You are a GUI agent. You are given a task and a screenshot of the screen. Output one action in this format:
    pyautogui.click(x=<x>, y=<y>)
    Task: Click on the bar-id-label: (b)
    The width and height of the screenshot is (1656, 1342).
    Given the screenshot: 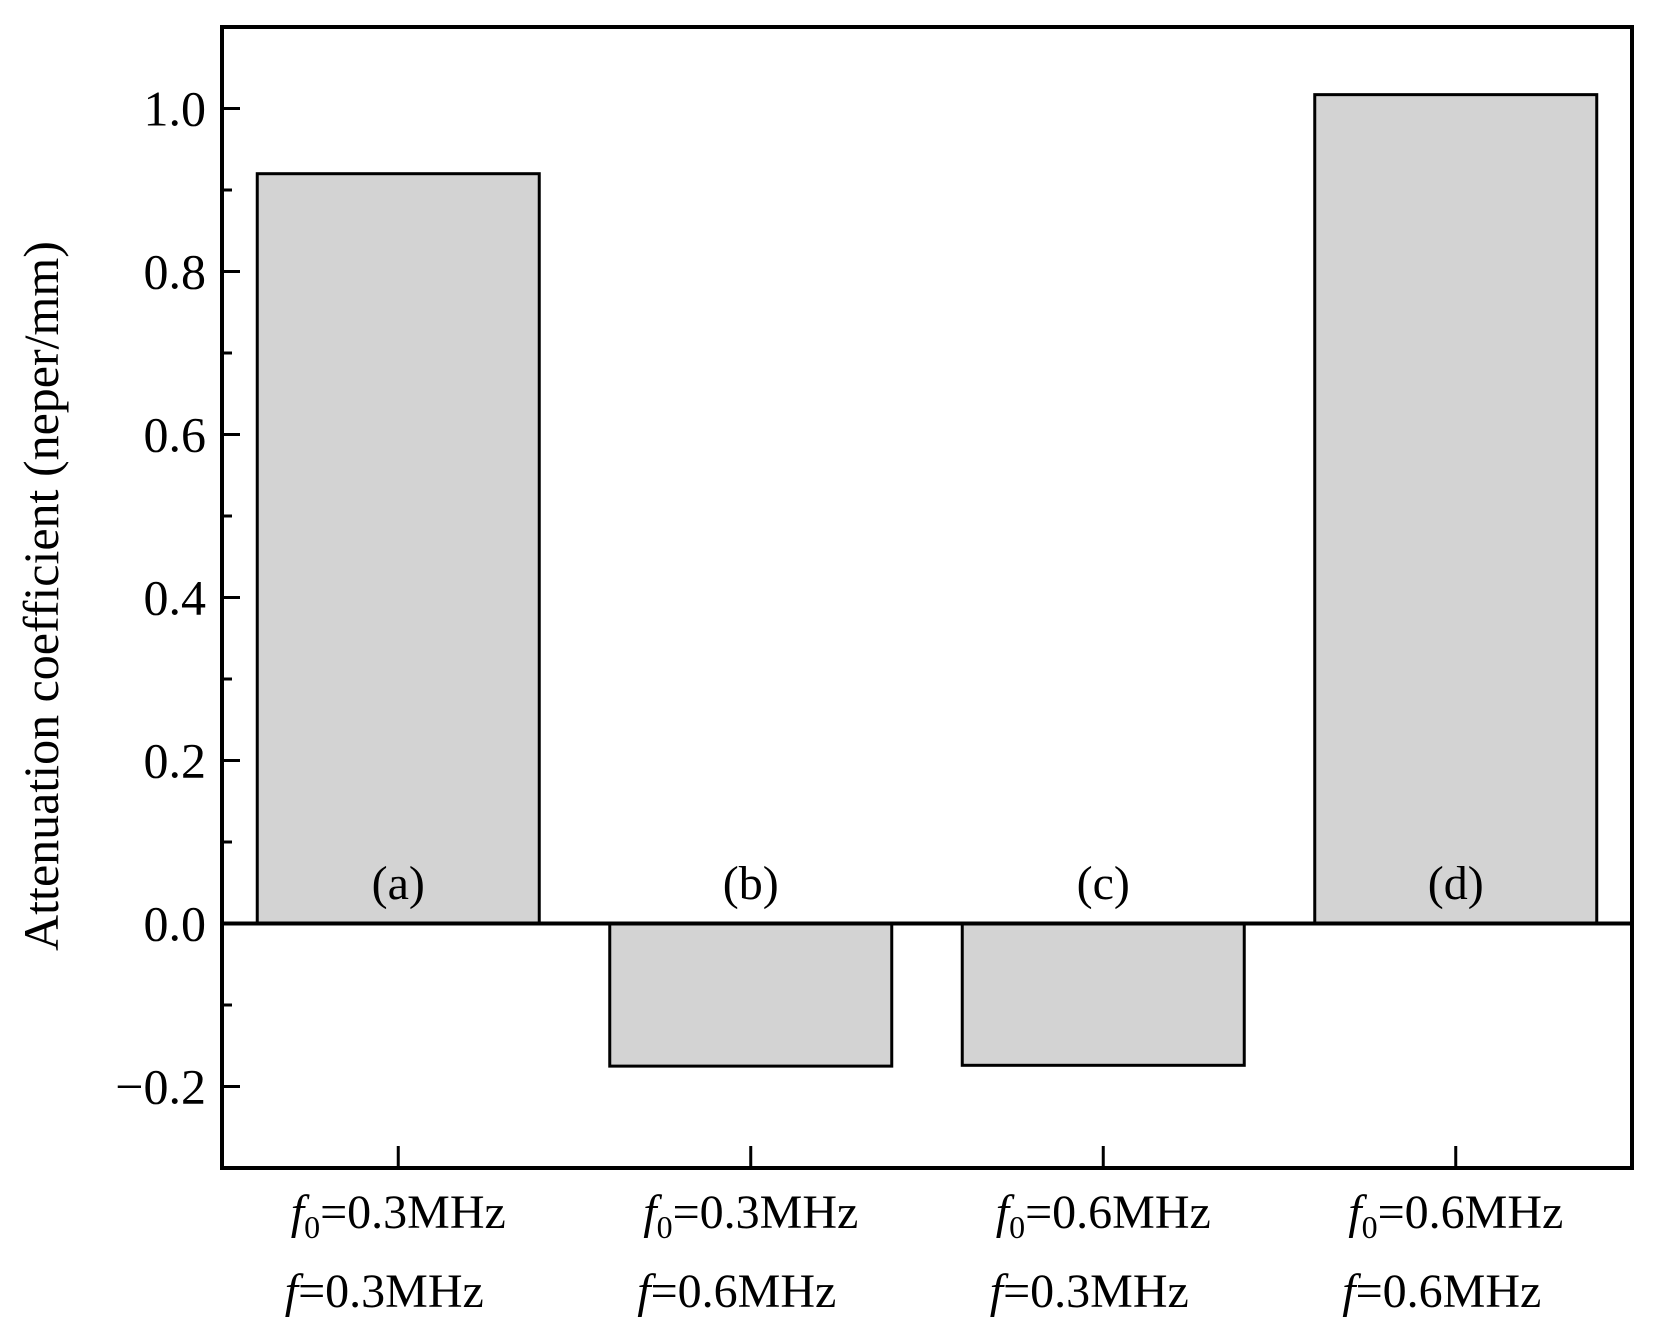 What is the action you would take?
    pyautogui.click(x=751, y=883)
    